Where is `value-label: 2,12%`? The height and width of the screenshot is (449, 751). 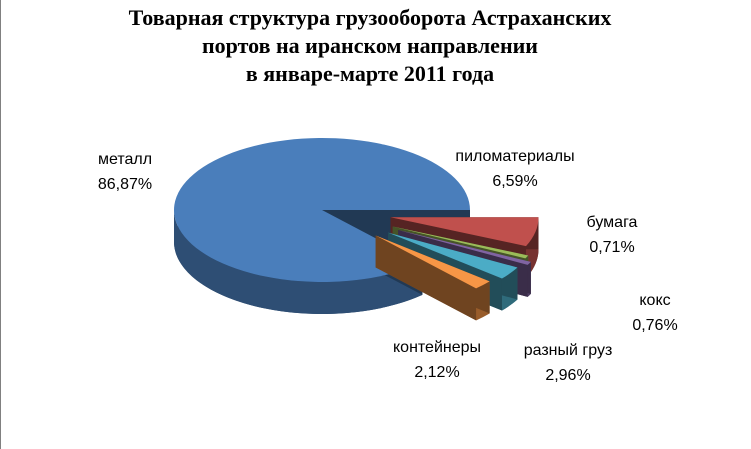
value-label: 2,12% is located at coordinates (436, 372).